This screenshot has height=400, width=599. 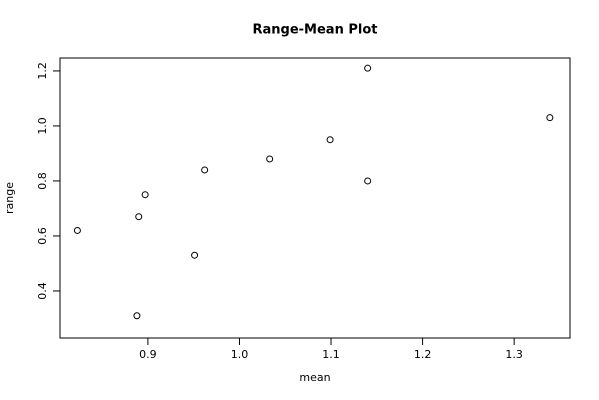 I want to click on x-tick-label: 1.0, so click(x=240, y=354).